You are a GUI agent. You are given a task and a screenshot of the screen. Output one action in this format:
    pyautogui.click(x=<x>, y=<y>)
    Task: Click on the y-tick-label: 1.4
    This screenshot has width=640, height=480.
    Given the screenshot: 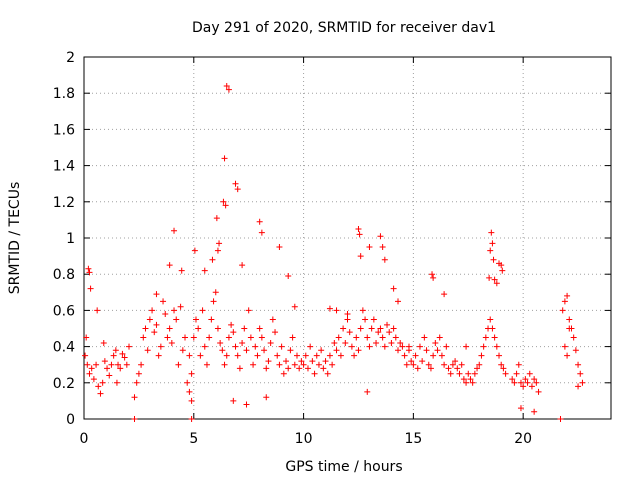 What is the action you would take?
    pyautogui.click(x=64, y=167)
    